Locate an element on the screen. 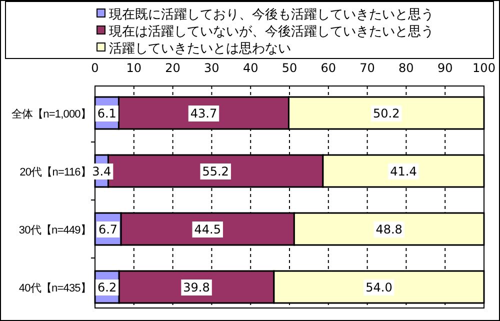 This screenshot has width=500, height=321. data-label: 43.7 is located at coordinates (204, 113).